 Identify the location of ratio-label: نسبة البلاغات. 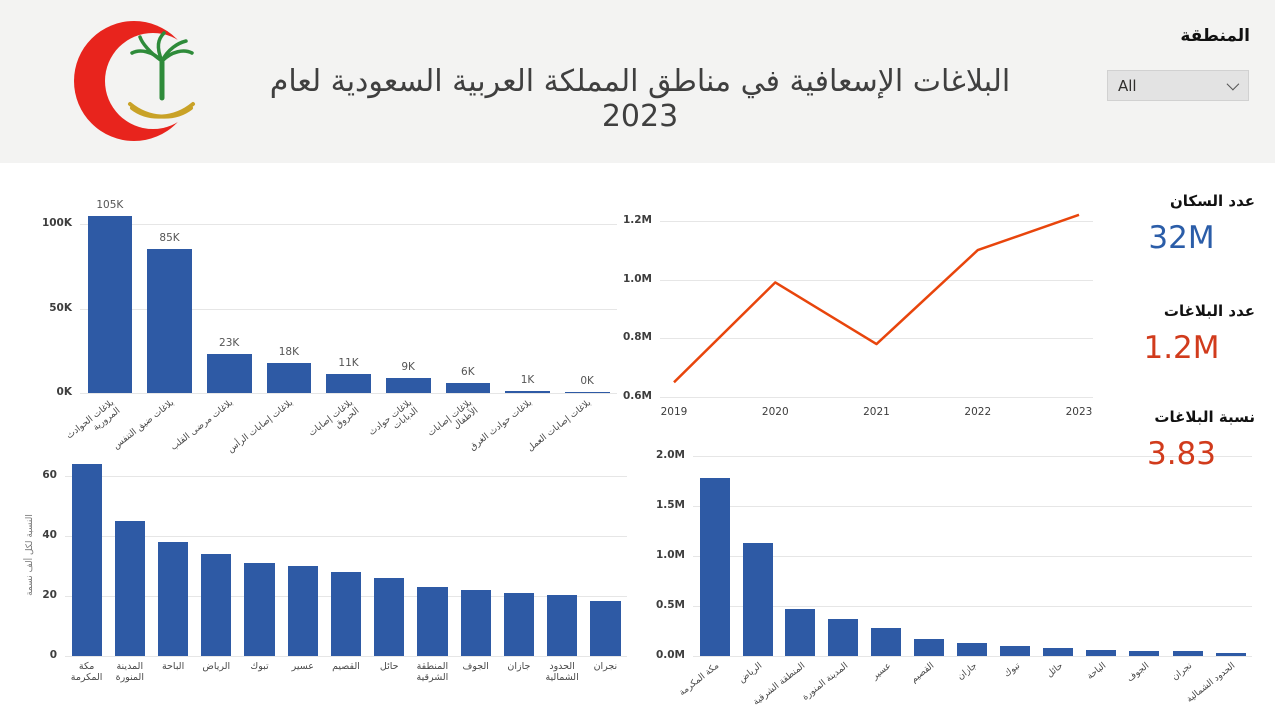
(1204, 417).